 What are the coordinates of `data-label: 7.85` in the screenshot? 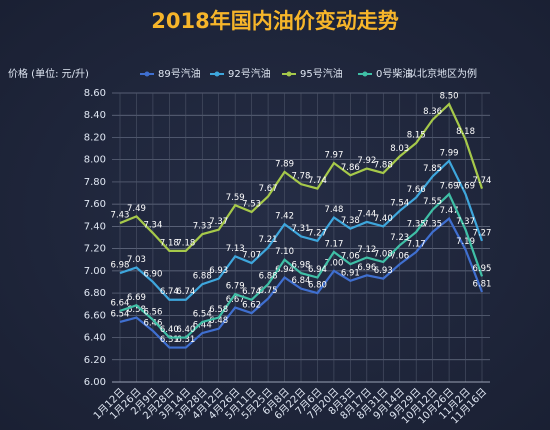 It's located at (432, 169).